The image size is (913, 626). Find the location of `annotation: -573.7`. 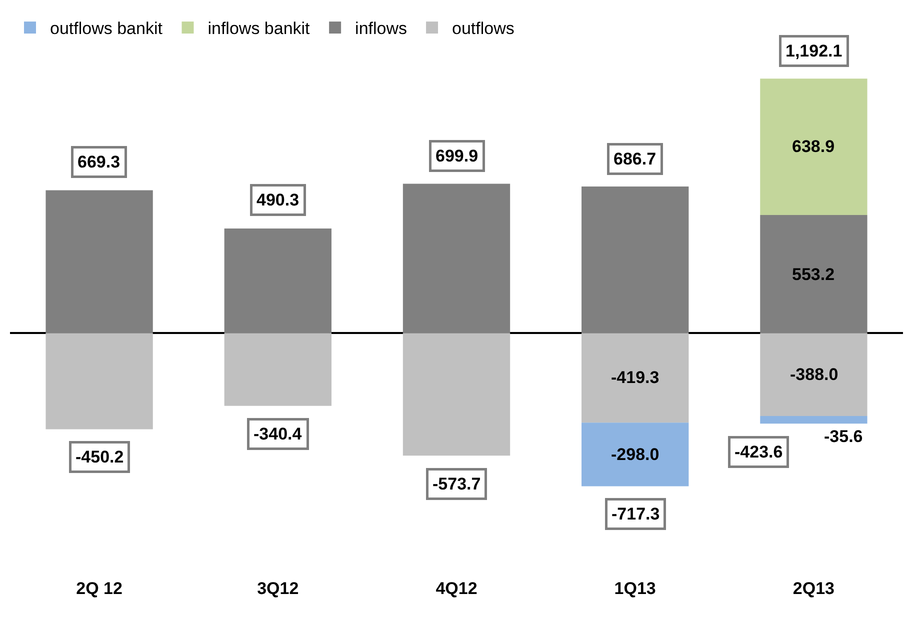

annotation: -573.7 is located at coordinates (456, 484).